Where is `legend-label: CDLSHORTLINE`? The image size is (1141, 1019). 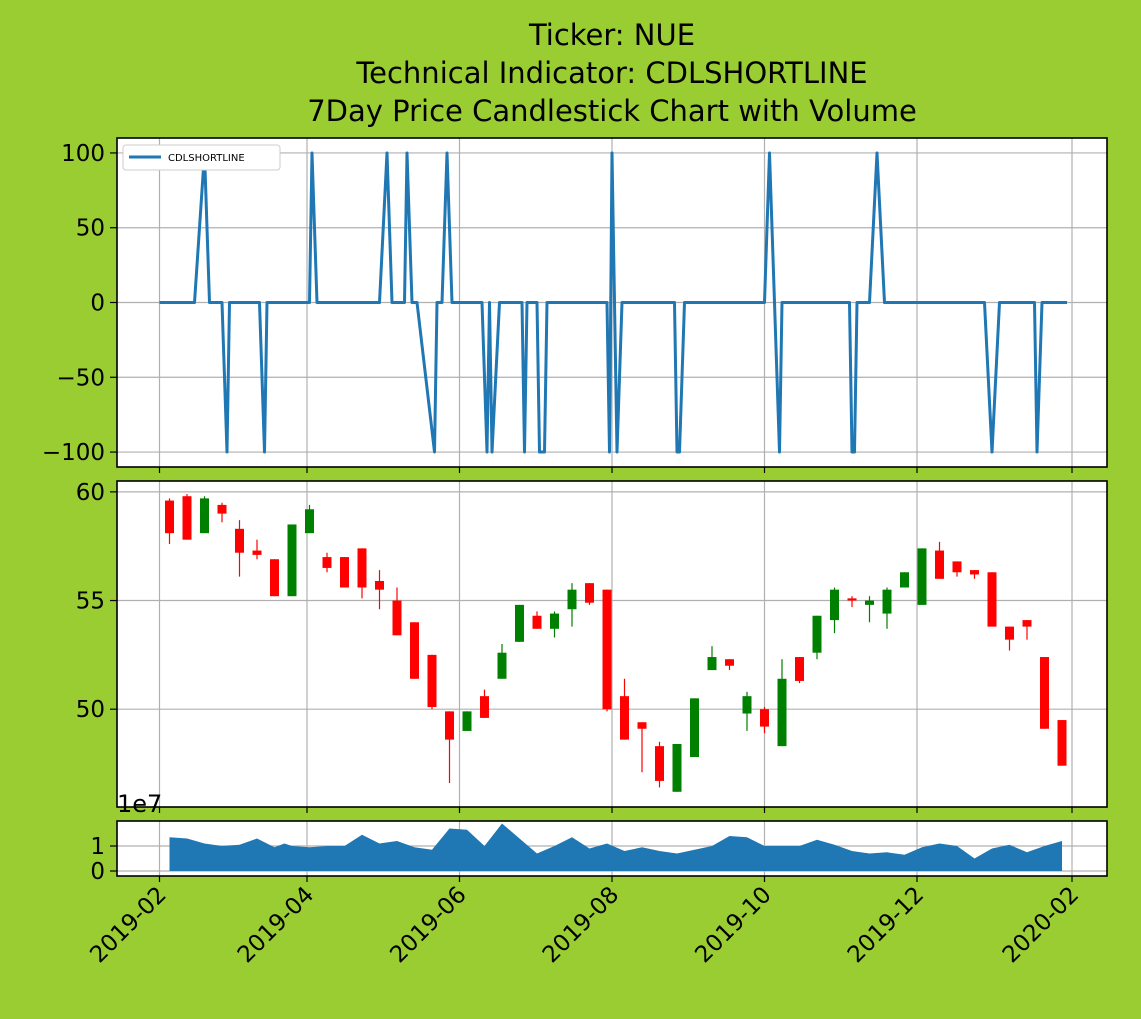 legend-label: CDLSHORTLINE is located at coordinates (206, 158).